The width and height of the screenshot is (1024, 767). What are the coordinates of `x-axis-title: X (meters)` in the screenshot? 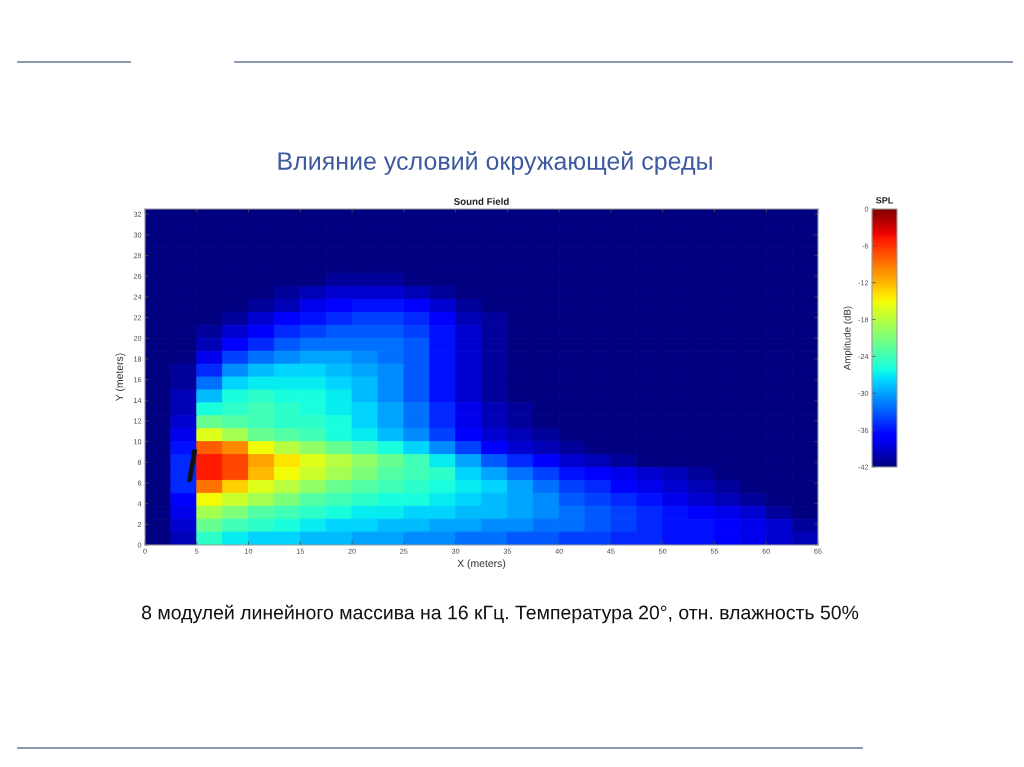 It's located at (481, 564).